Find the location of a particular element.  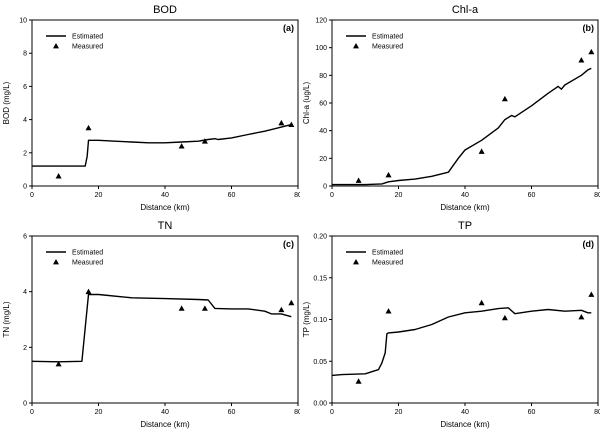

tn-estimated-line is located at coordinates (161, 328).